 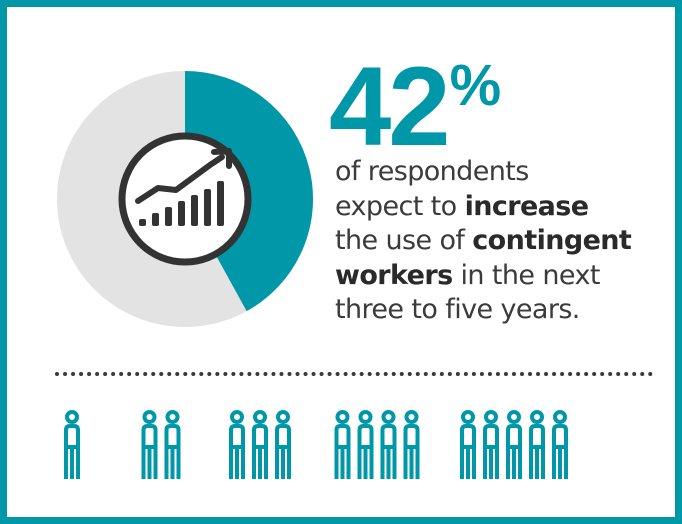 I want to click on donut-segment-42-percent, so click(x=248, y=191).